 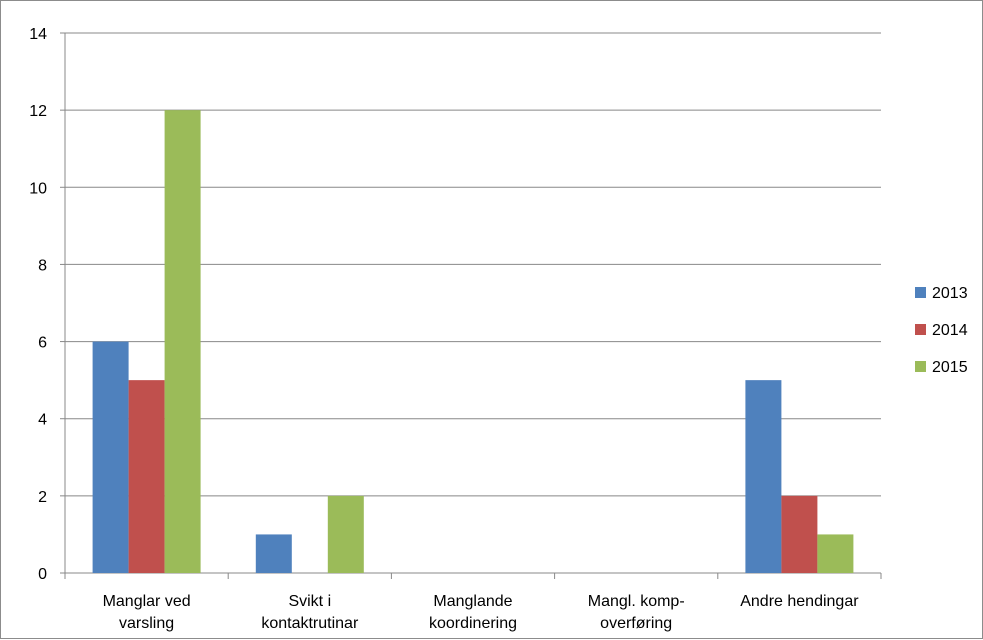 I want to click on legend-swatch-2013, so click(x=920, y=292).